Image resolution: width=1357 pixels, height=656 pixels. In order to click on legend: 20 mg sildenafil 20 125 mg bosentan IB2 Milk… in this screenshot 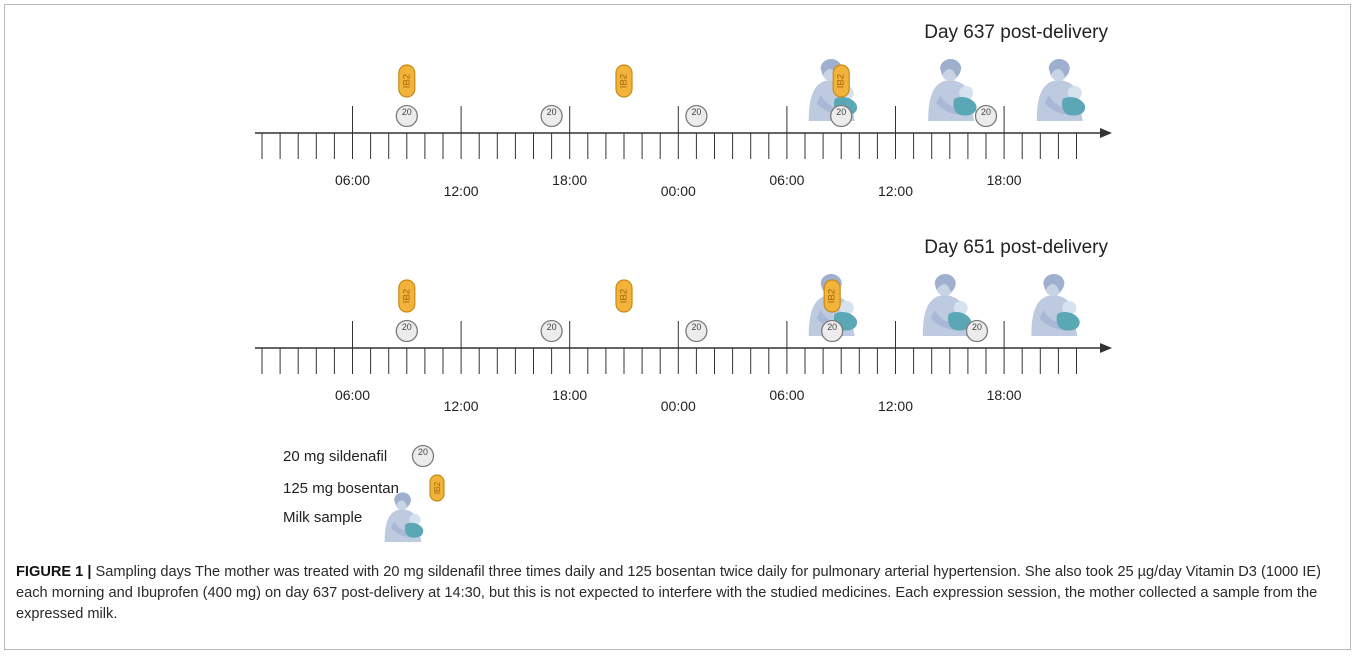, I will do `click(364, 493)`.